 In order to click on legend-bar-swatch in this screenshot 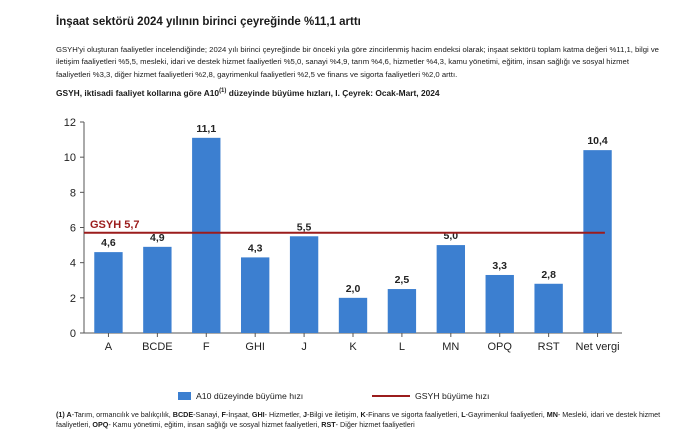, I will do `click(184, 396)`.